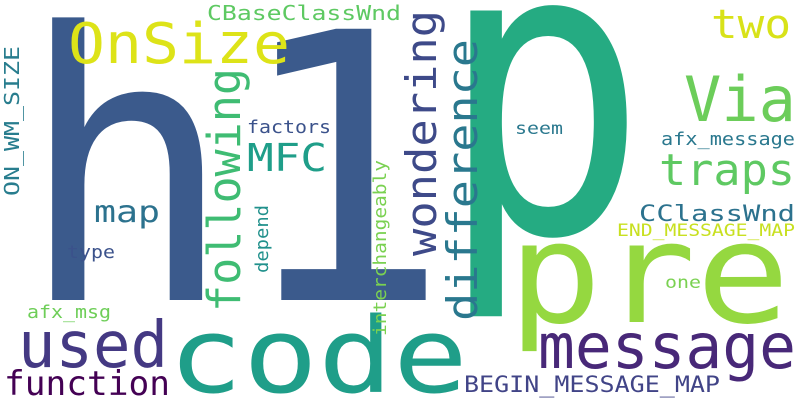  Describe the element at coordinates (706, 231) in the screenshot. I see `word: END_MESSAGE_MAP` at that location.